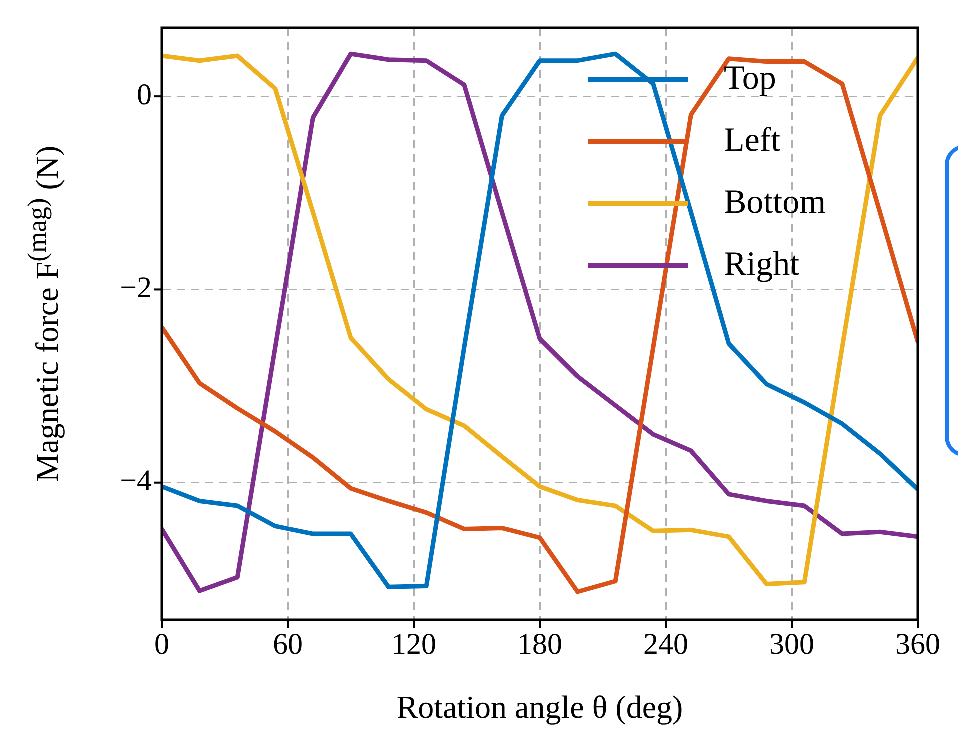  What do you see at coordinates (144, 95) in the screenshot?
I see `y-tick-label: 0` at bounding box center [144, 95].